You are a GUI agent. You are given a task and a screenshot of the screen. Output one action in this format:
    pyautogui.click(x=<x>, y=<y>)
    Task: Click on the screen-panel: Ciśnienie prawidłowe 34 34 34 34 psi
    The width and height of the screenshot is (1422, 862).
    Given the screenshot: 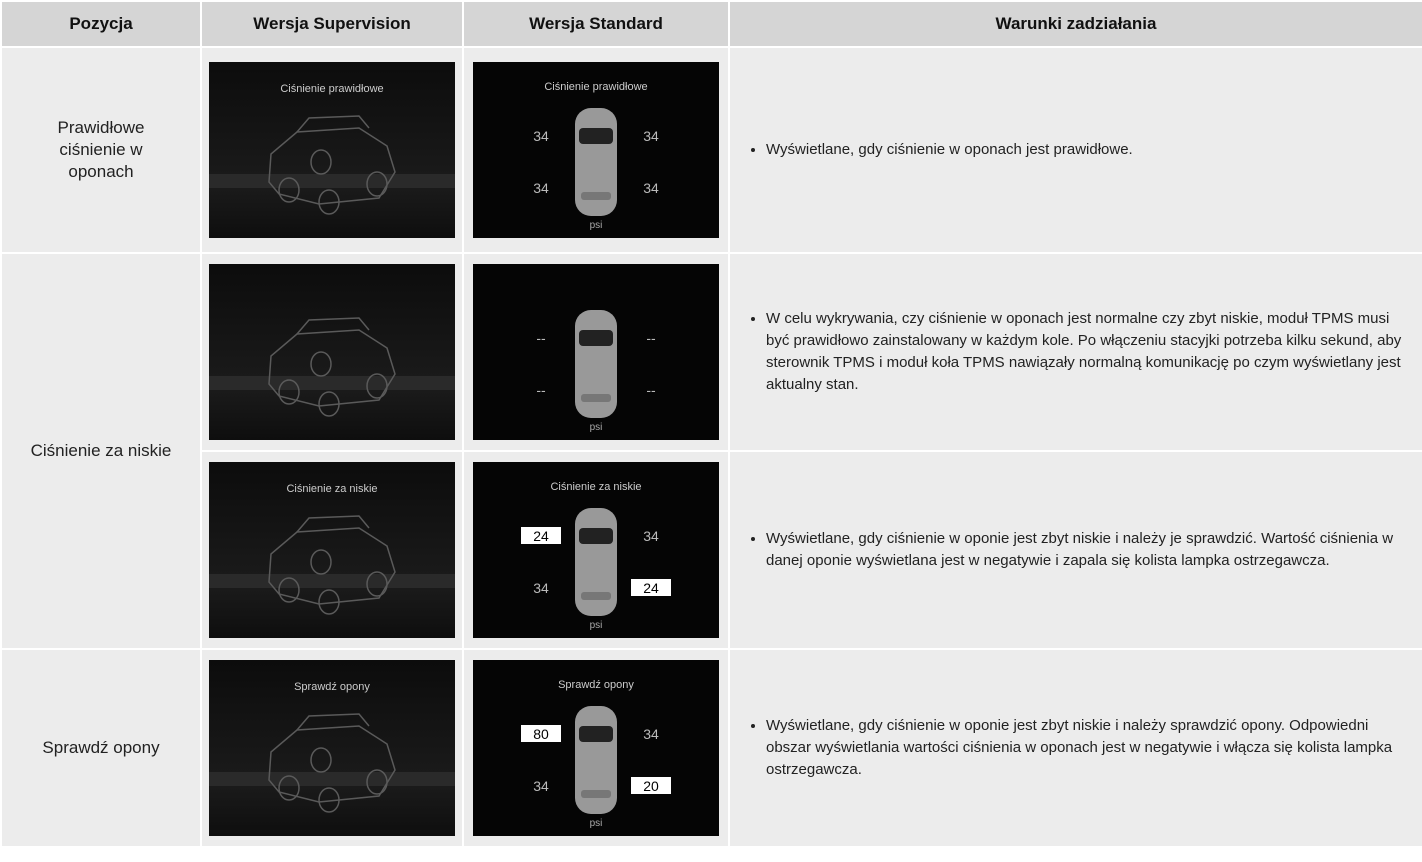 What is the action you would take?
    pyautogui.click(x=596, y=150)
    